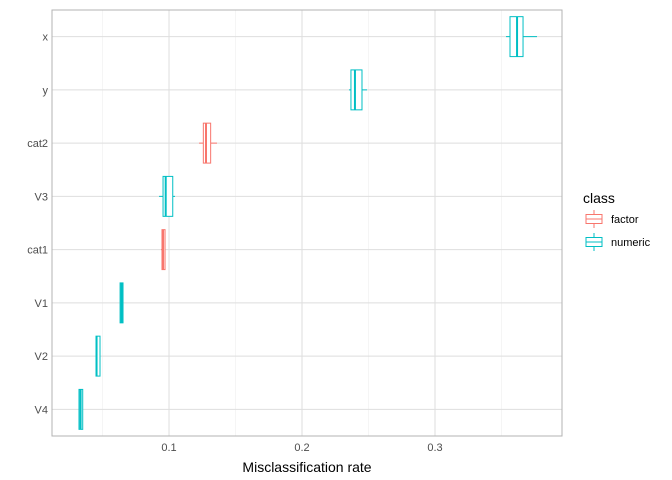 This screenshot has height=480, width=672. I want to click on legend-title: class, so click(599, 198).